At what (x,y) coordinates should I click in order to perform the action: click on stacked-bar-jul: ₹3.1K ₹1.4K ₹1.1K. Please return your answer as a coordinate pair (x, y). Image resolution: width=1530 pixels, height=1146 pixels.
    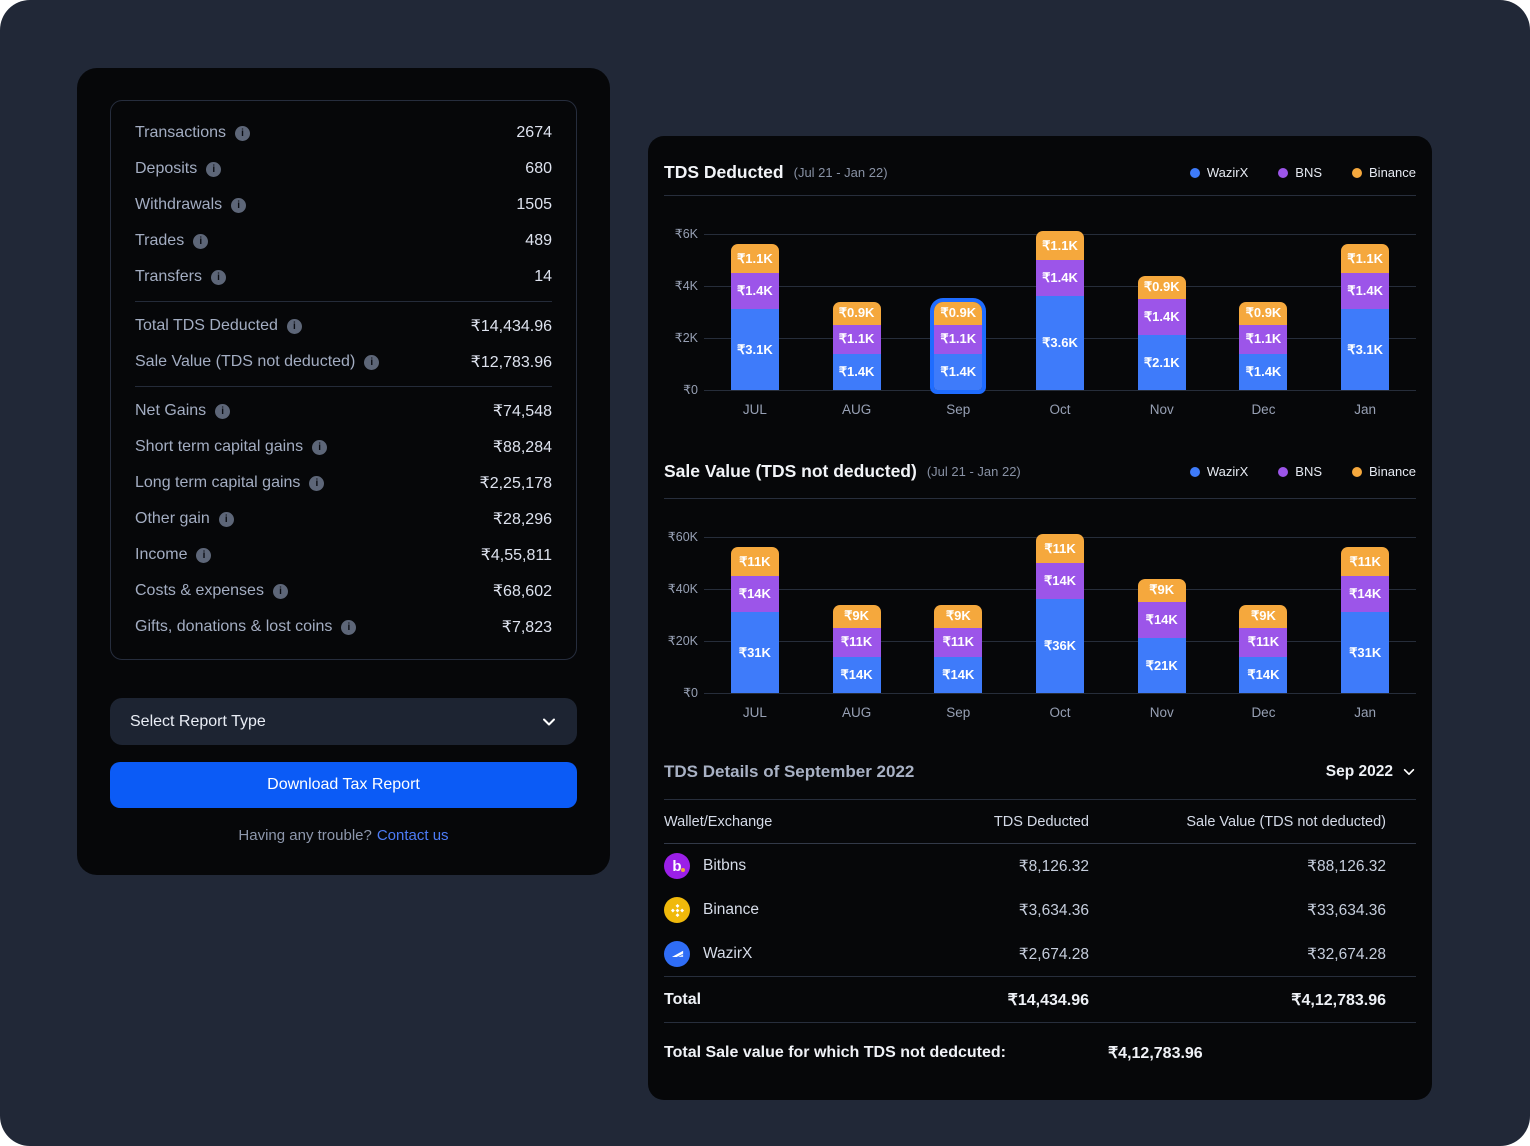
    Looking at the image, I should click on (754, 317).